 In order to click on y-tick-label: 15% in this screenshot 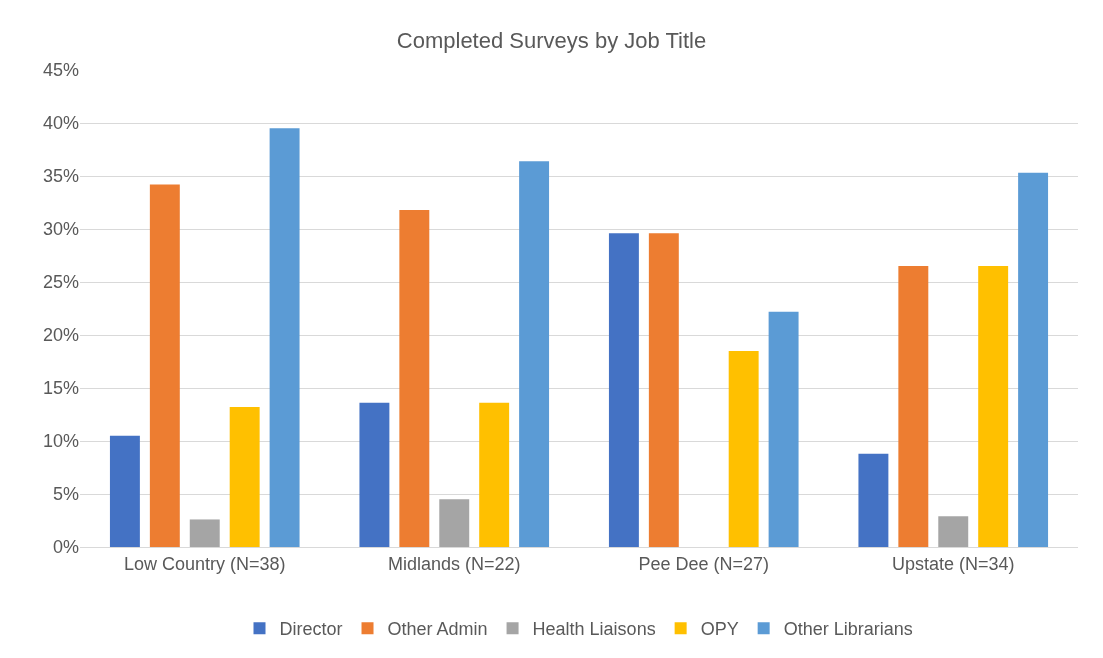, I will do `click(60, 388)`.